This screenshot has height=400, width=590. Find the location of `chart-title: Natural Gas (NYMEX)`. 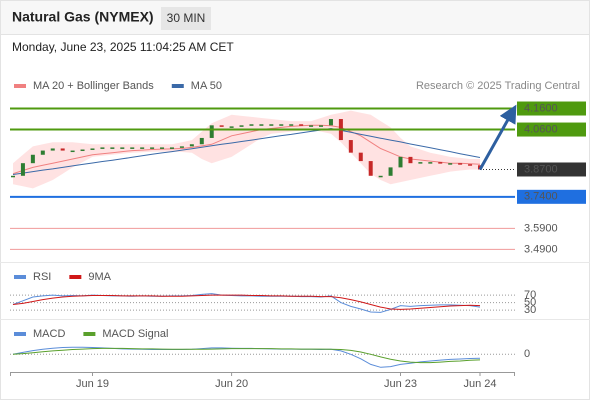

chart-title: Natural Gas (NYMEX) is located at coordinates (83, 17).